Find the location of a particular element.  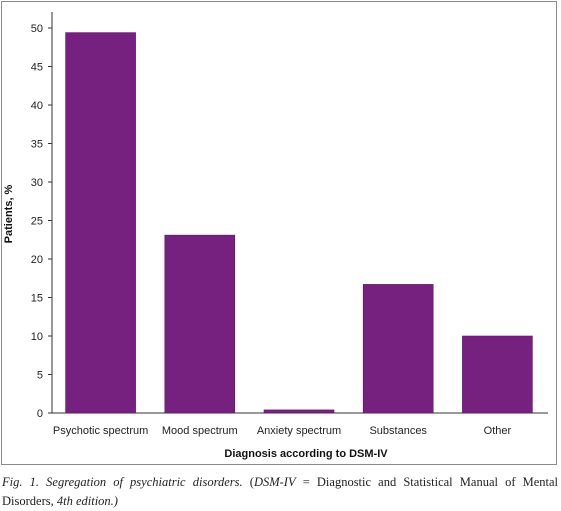

caption-fig-label: Fig. 1. is located at coordinates (20, 482).